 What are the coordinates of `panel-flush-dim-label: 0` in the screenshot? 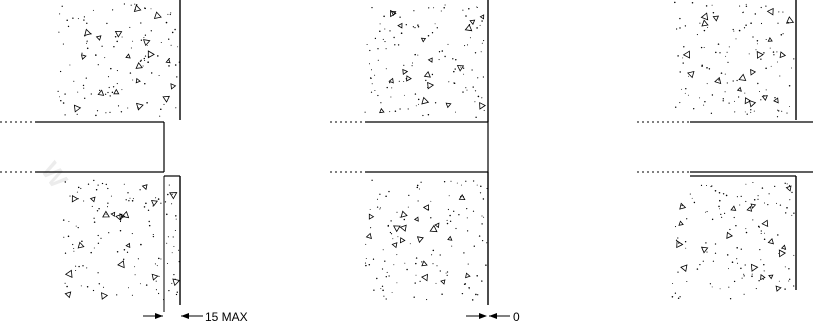 It's located at (516, 317).